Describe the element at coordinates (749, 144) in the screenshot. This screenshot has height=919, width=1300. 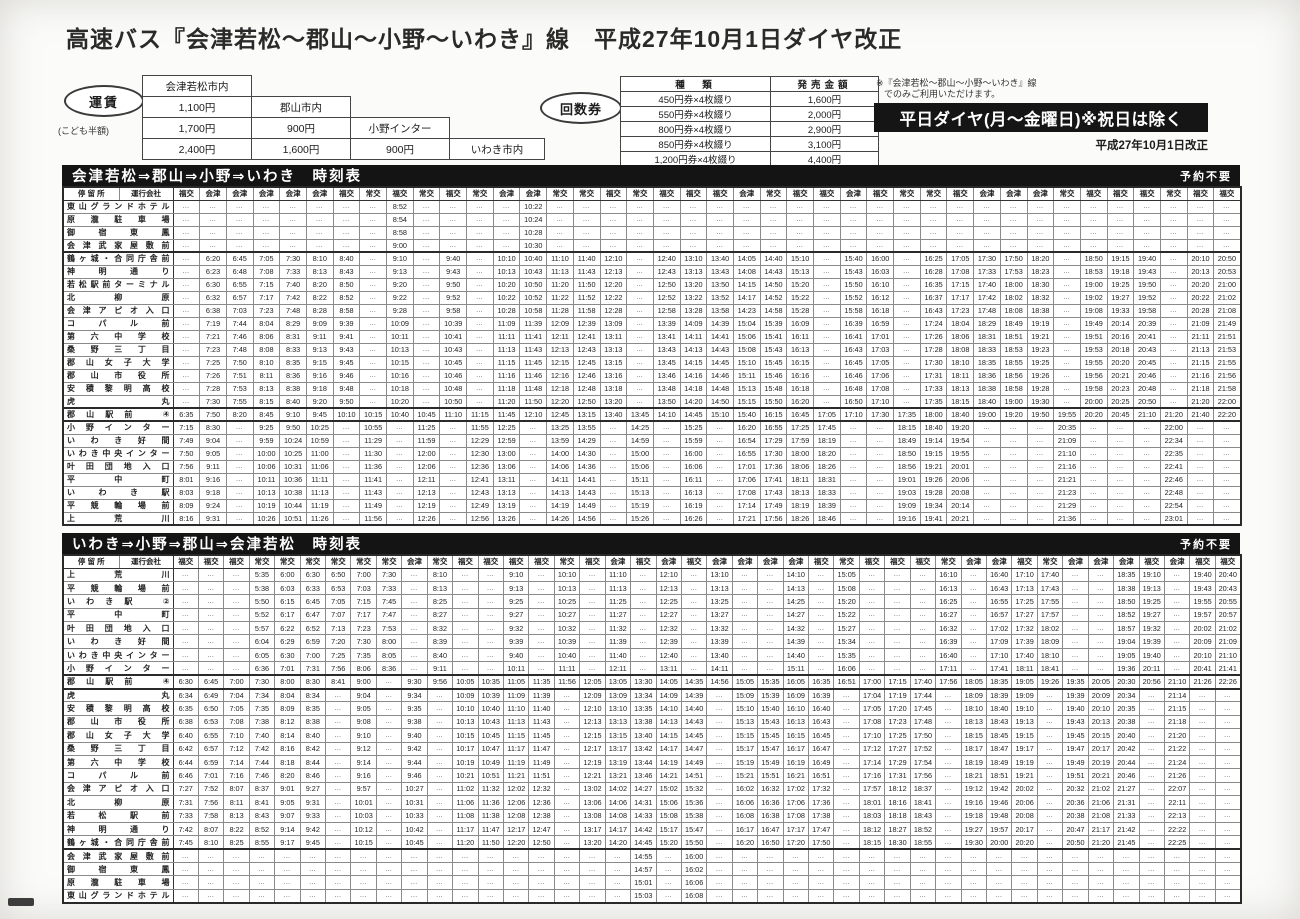
I see `coupon-row: 850円券×4枚綴り 3,100円` at that location.